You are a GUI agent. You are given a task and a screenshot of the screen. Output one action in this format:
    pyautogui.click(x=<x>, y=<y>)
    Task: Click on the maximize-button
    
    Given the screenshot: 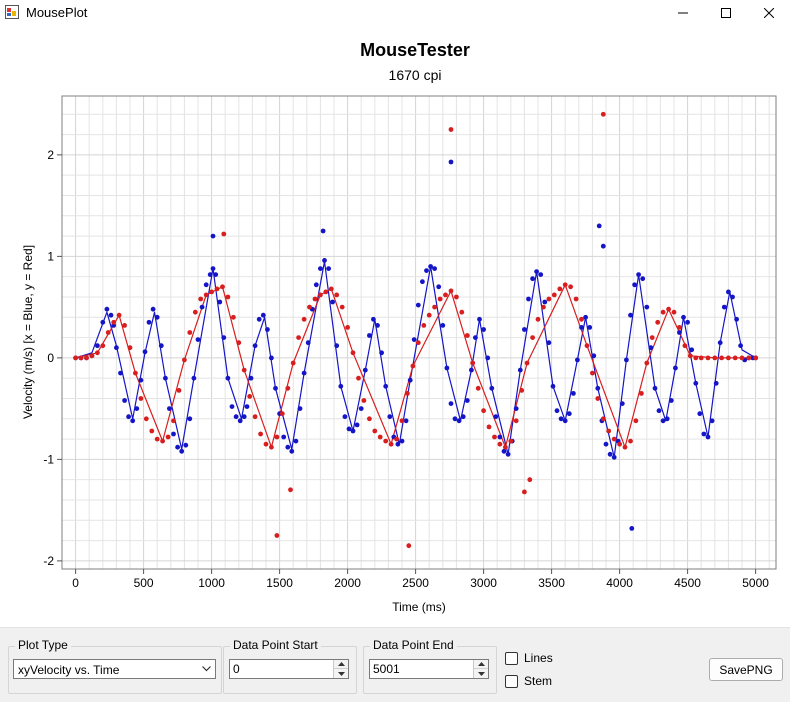 What is the action you would take?
    pyautogui.click(x=726, y=13)
    